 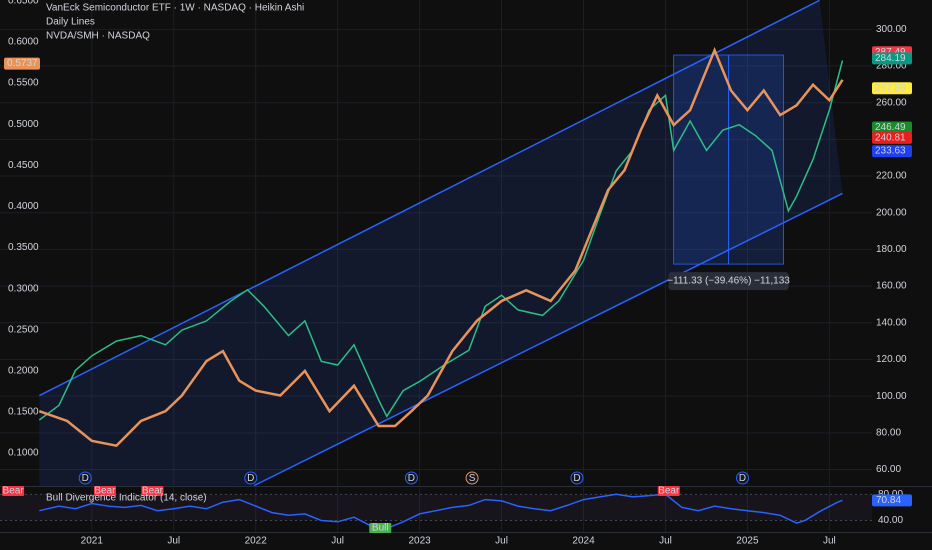 What do you see at coordinates (891, 29) in the screenshot?
I see `y-tick-label: 300.00` at bounding box center [891, 29].